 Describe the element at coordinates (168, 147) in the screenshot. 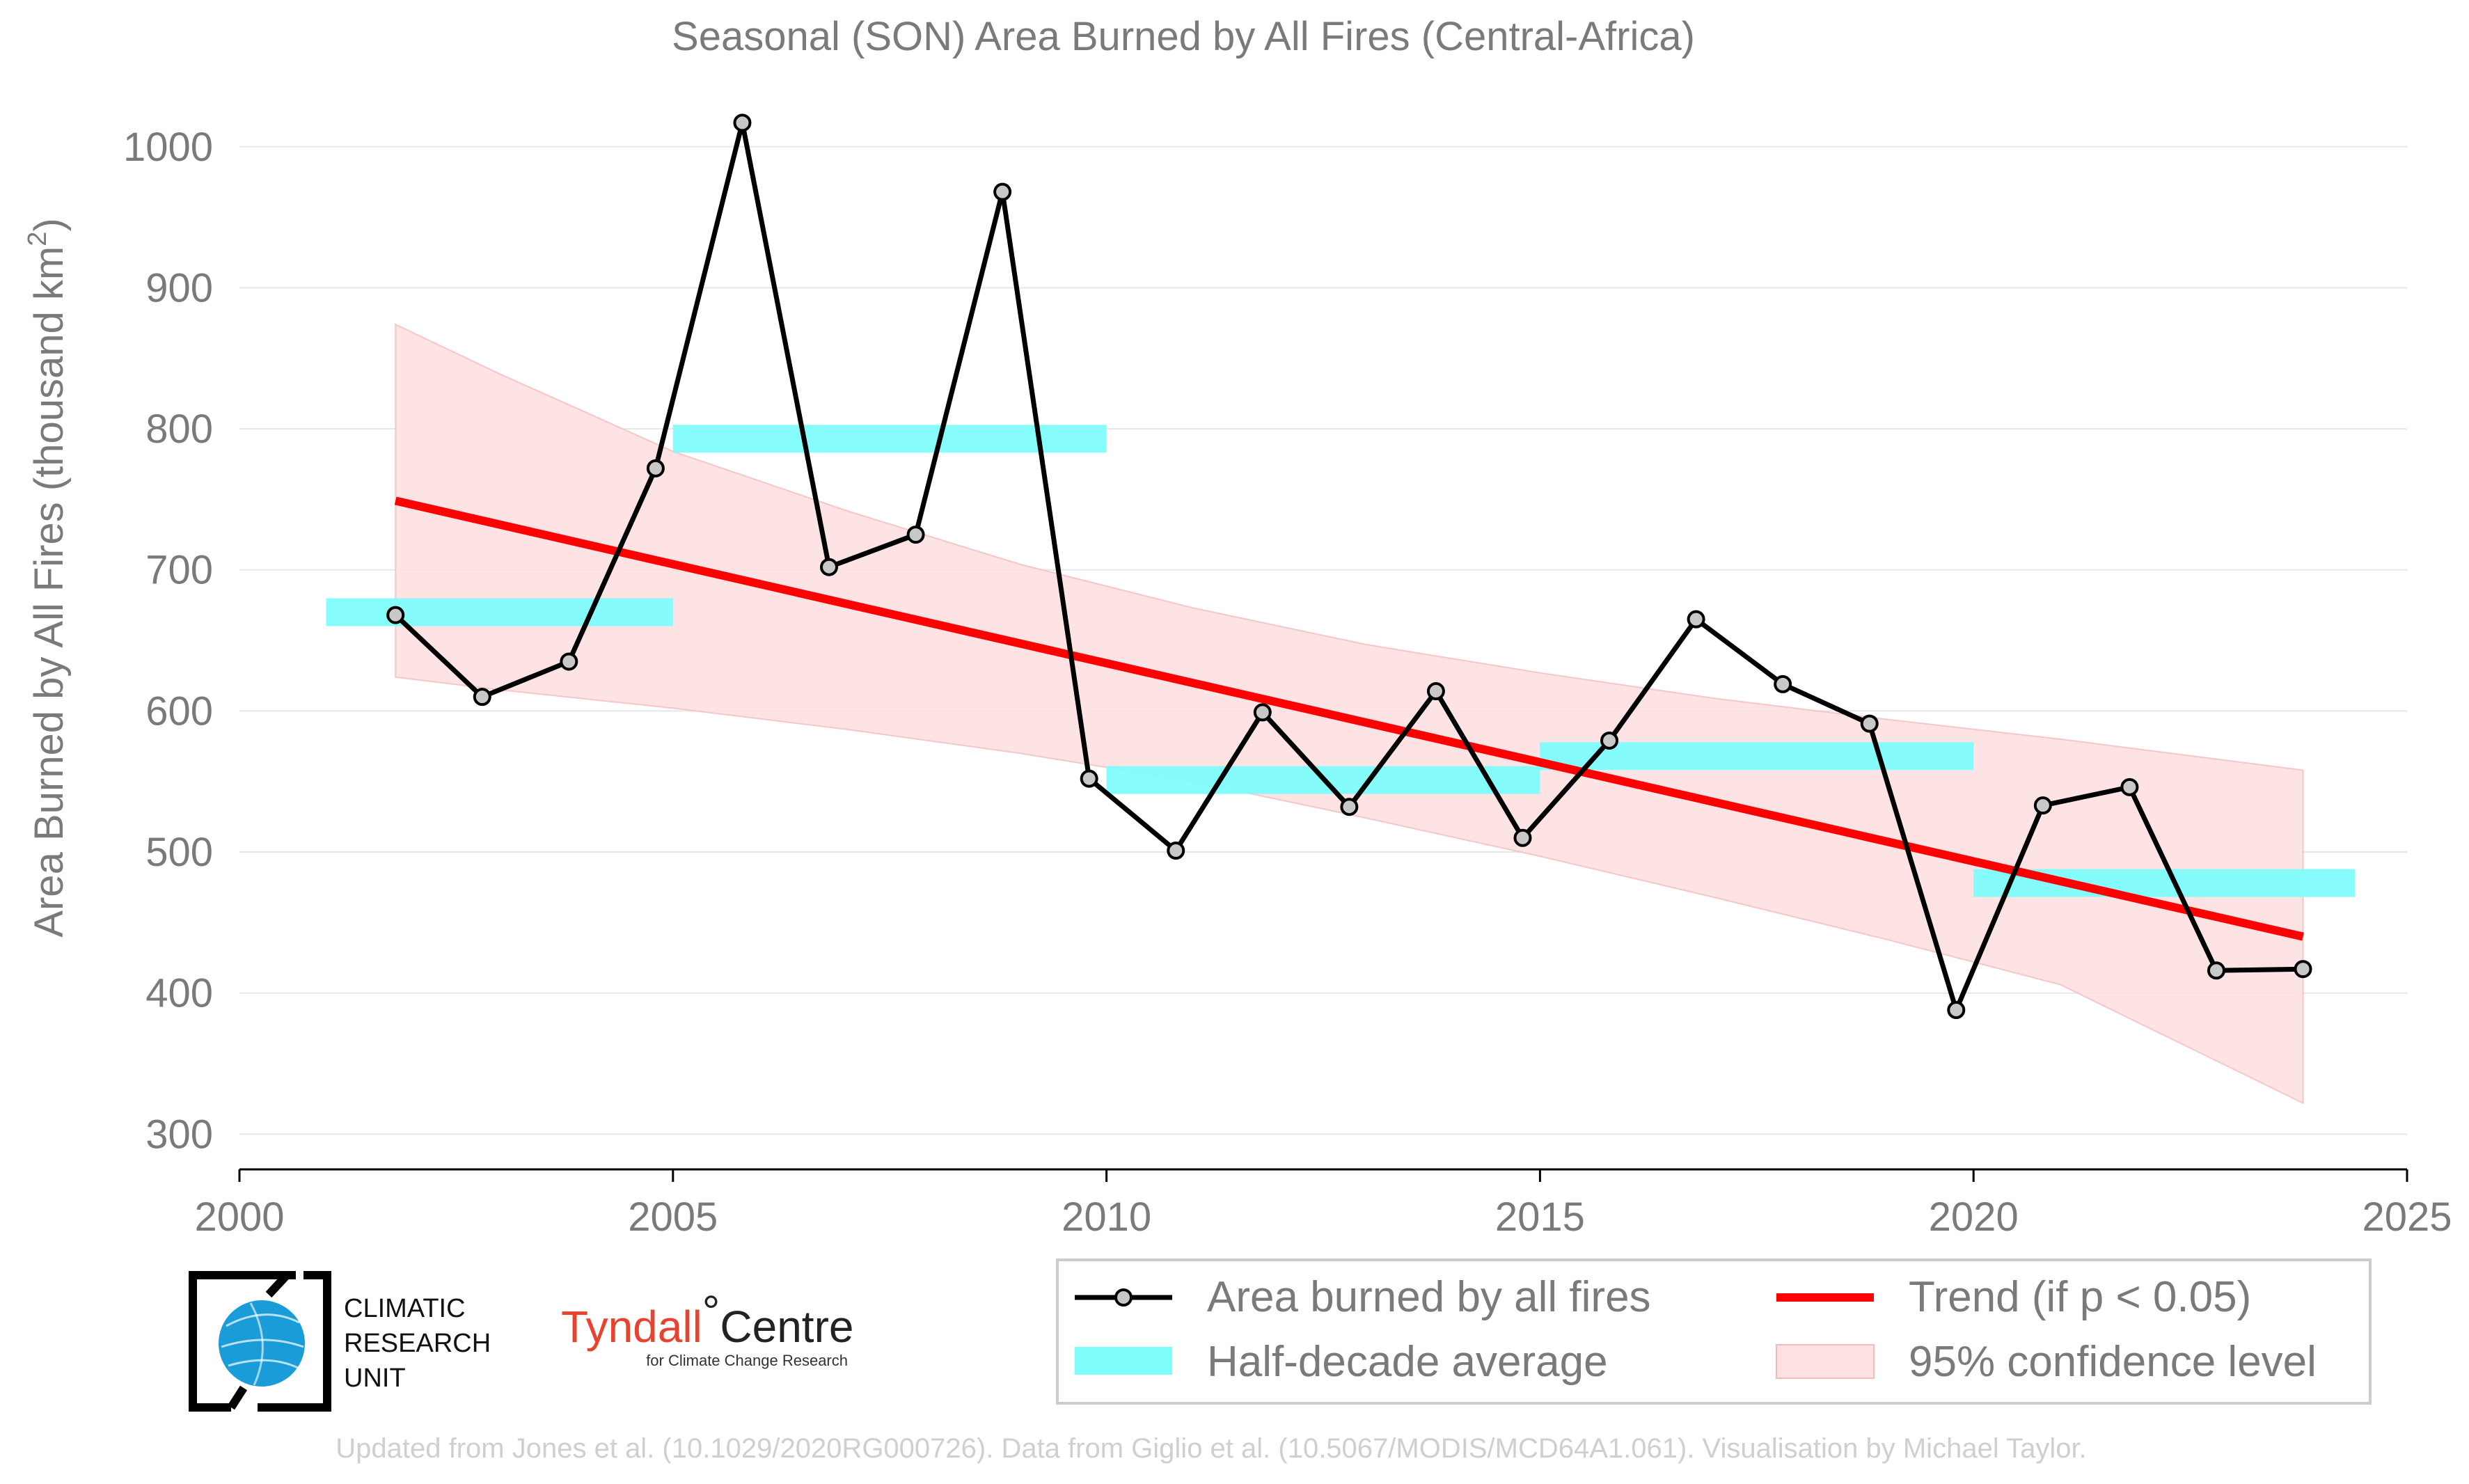

I see `y-tick-label-1000: 1000` at that location.